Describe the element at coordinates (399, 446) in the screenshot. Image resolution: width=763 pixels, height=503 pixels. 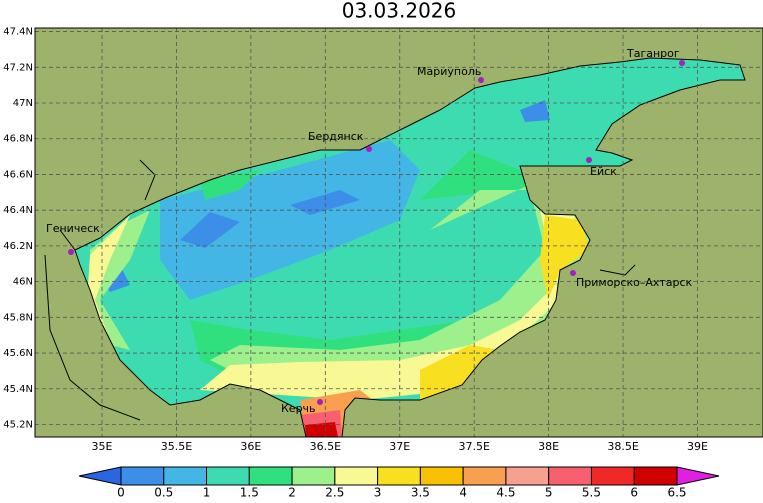
I see `lon-tick-label: 37E` at that location.